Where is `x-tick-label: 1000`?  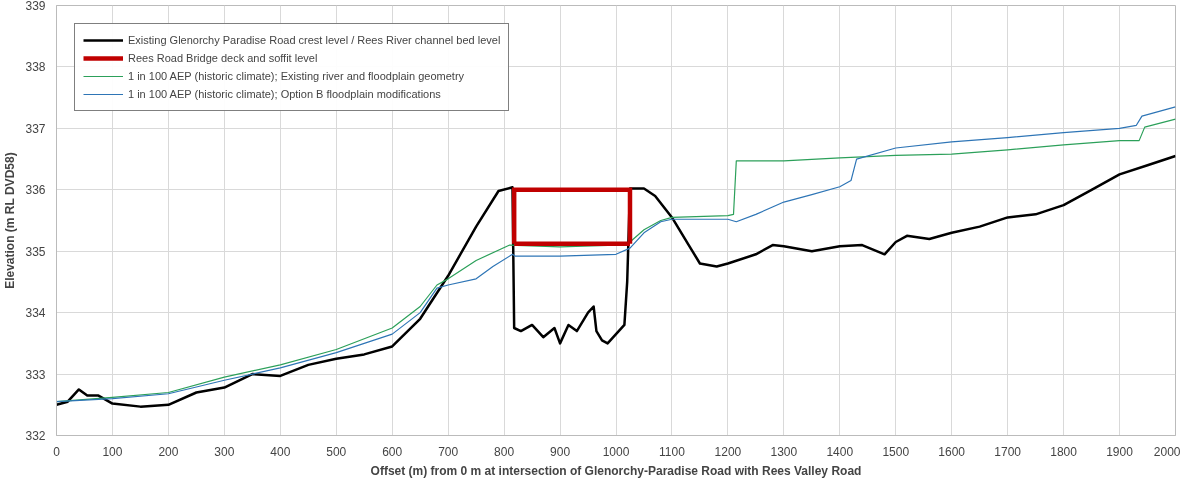
x-tick-label: 1000 is located at coordinates (616, 451).